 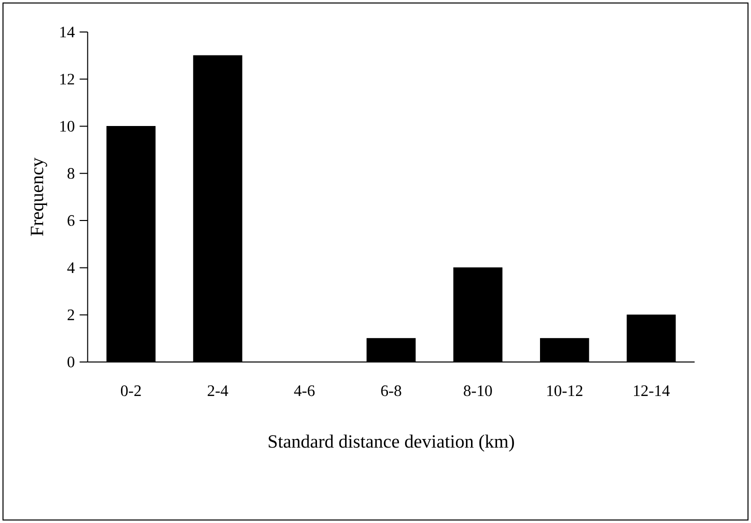 I want to click on y-axis-title: Frequency, so click(x=39, y=197).